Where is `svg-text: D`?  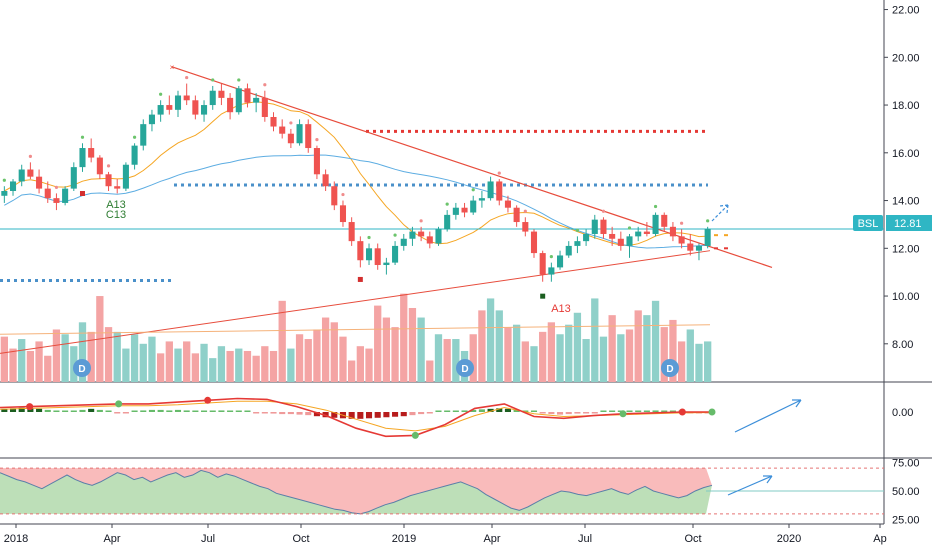
svg-text: D is located at coordinates (464, 369).